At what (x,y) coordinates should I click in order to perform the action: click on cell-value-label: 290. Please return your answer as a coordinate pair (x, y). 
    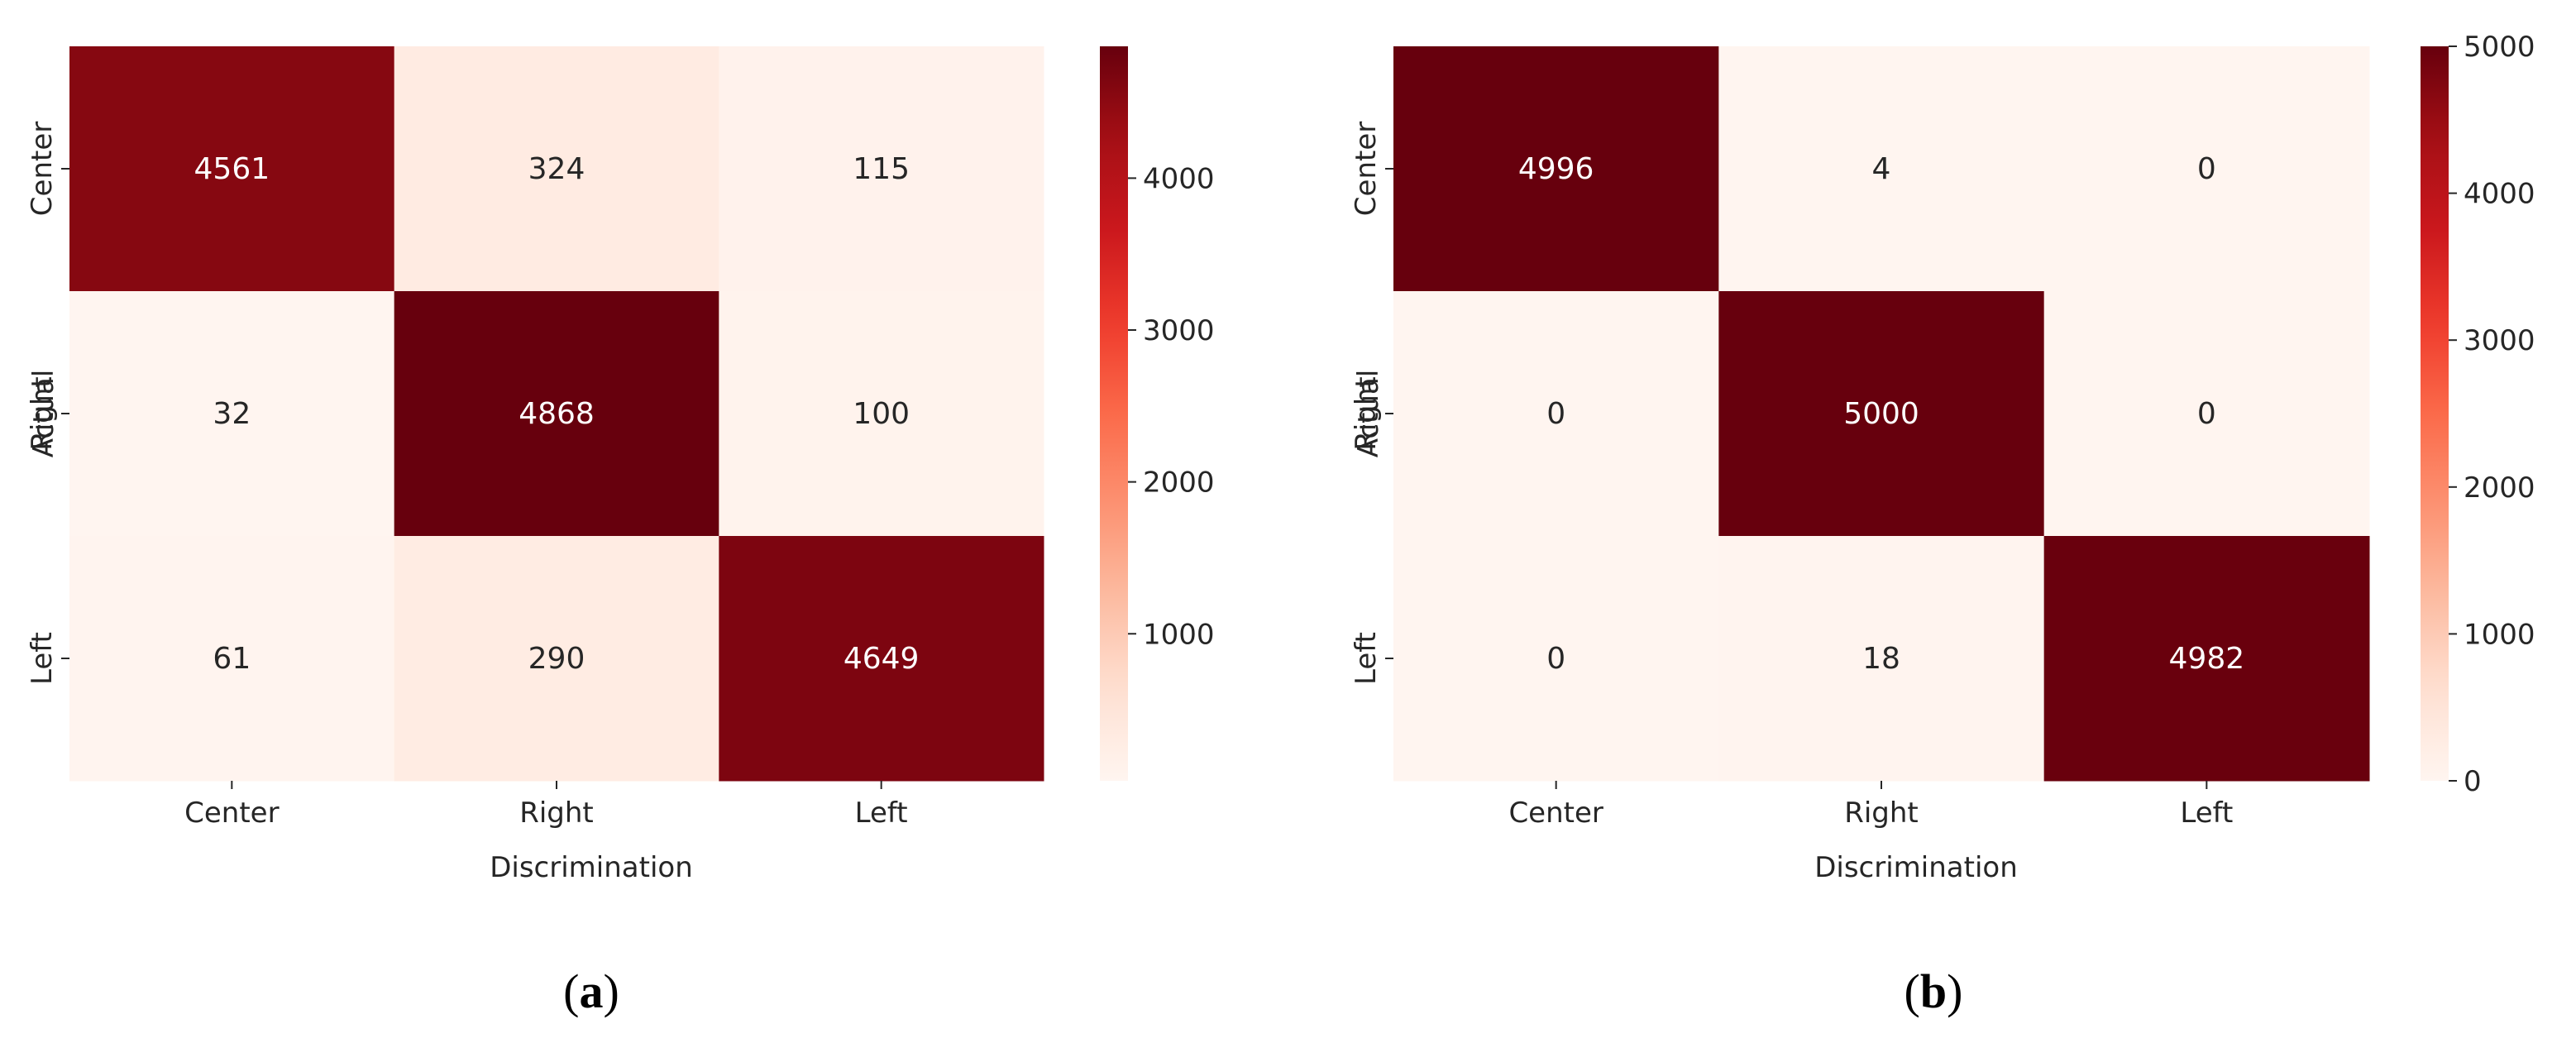
    Looking at the image, I should click on (556, 659).